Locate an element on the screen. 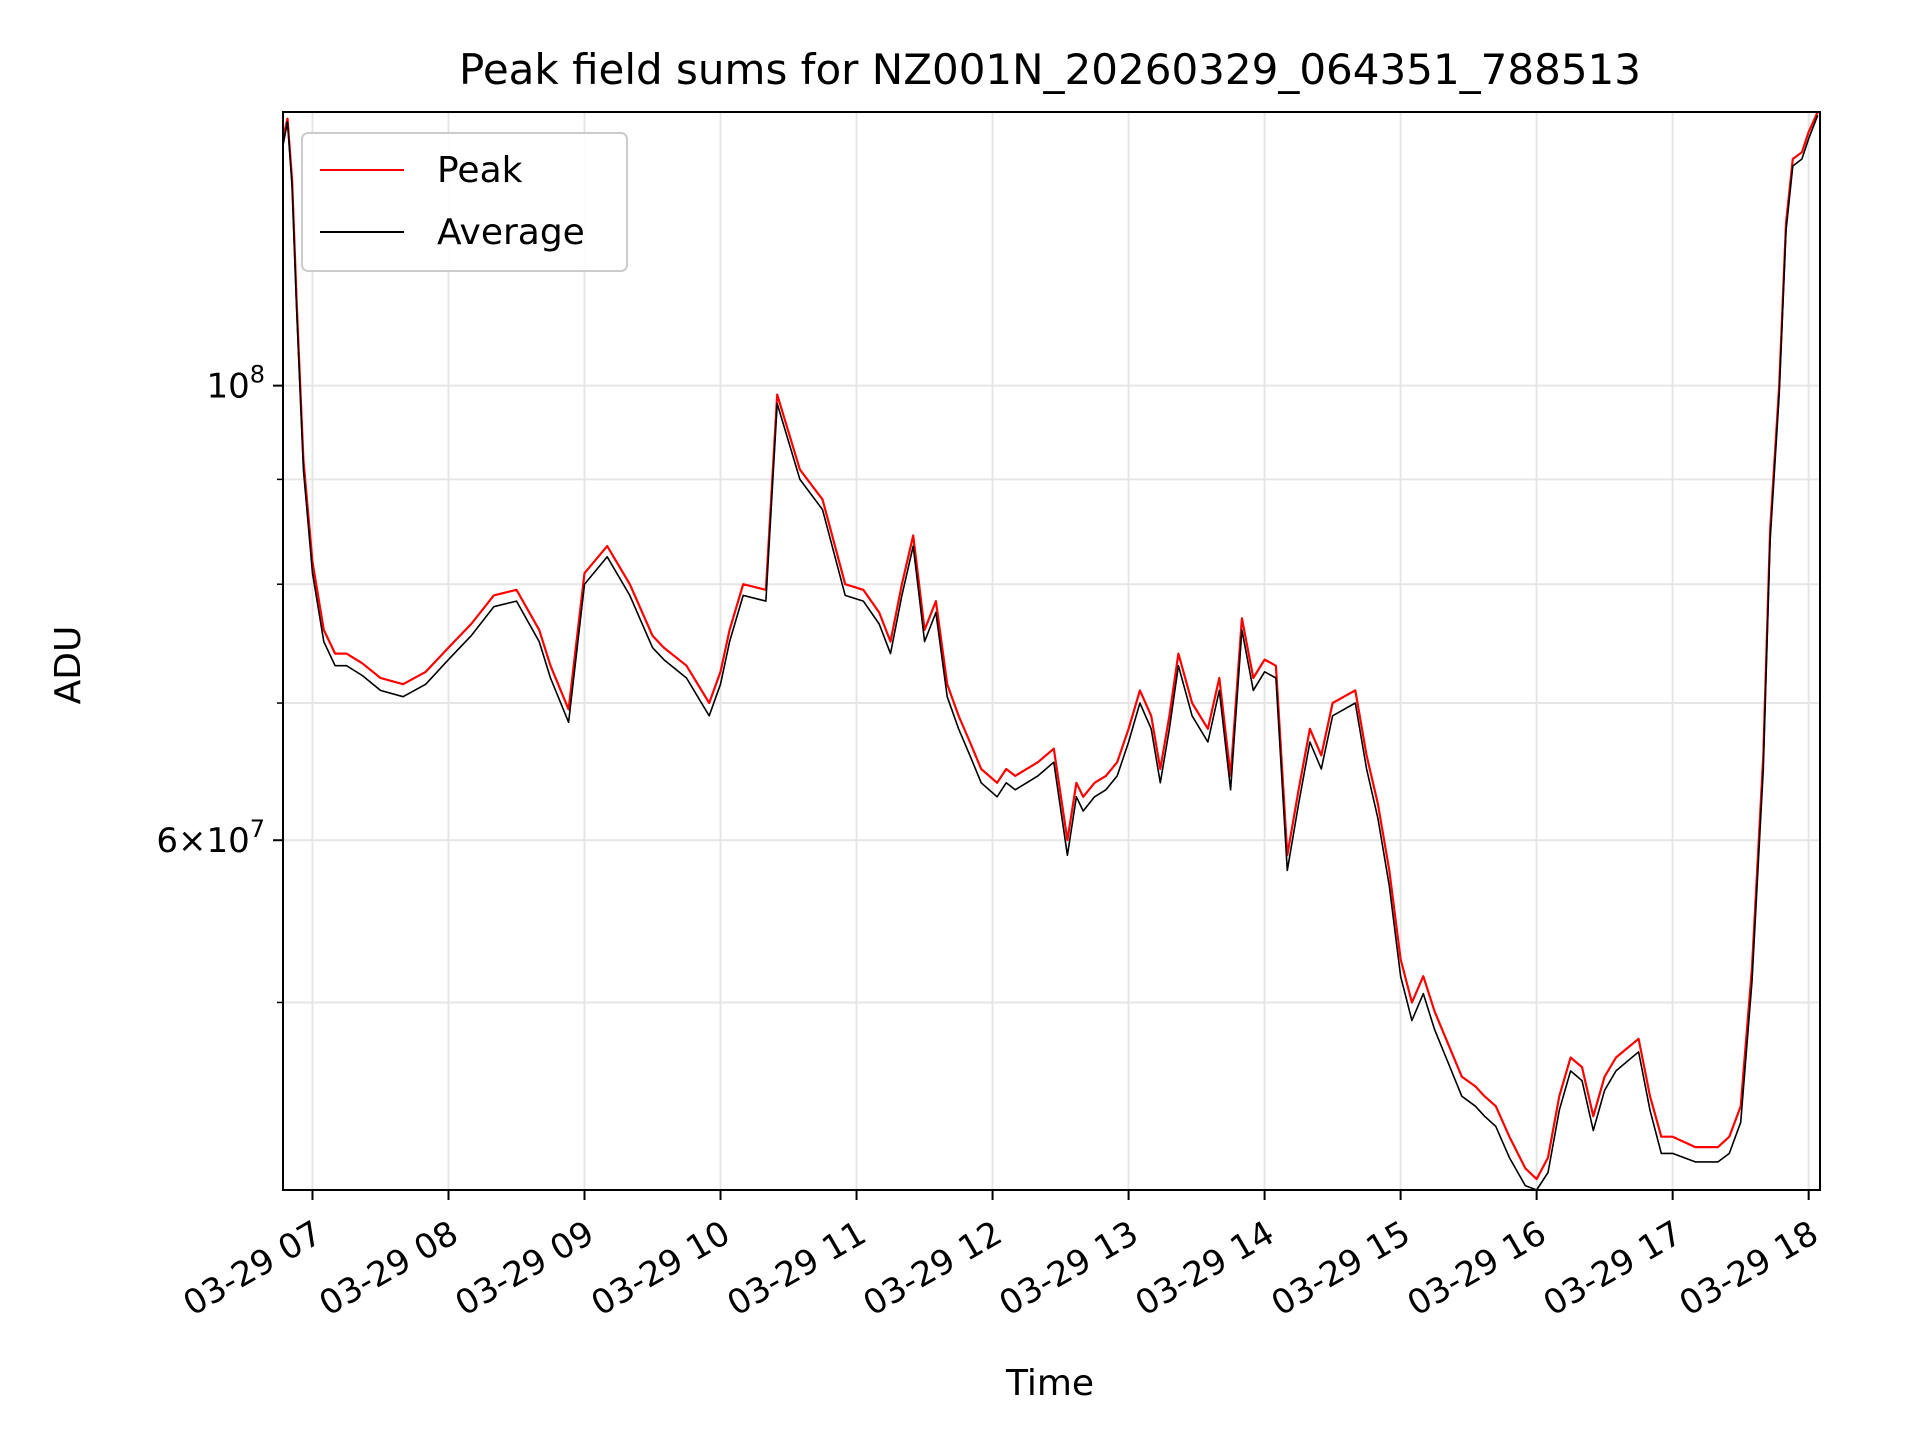  y-axis: 108 6×107 is located at coordinates (219, 682).